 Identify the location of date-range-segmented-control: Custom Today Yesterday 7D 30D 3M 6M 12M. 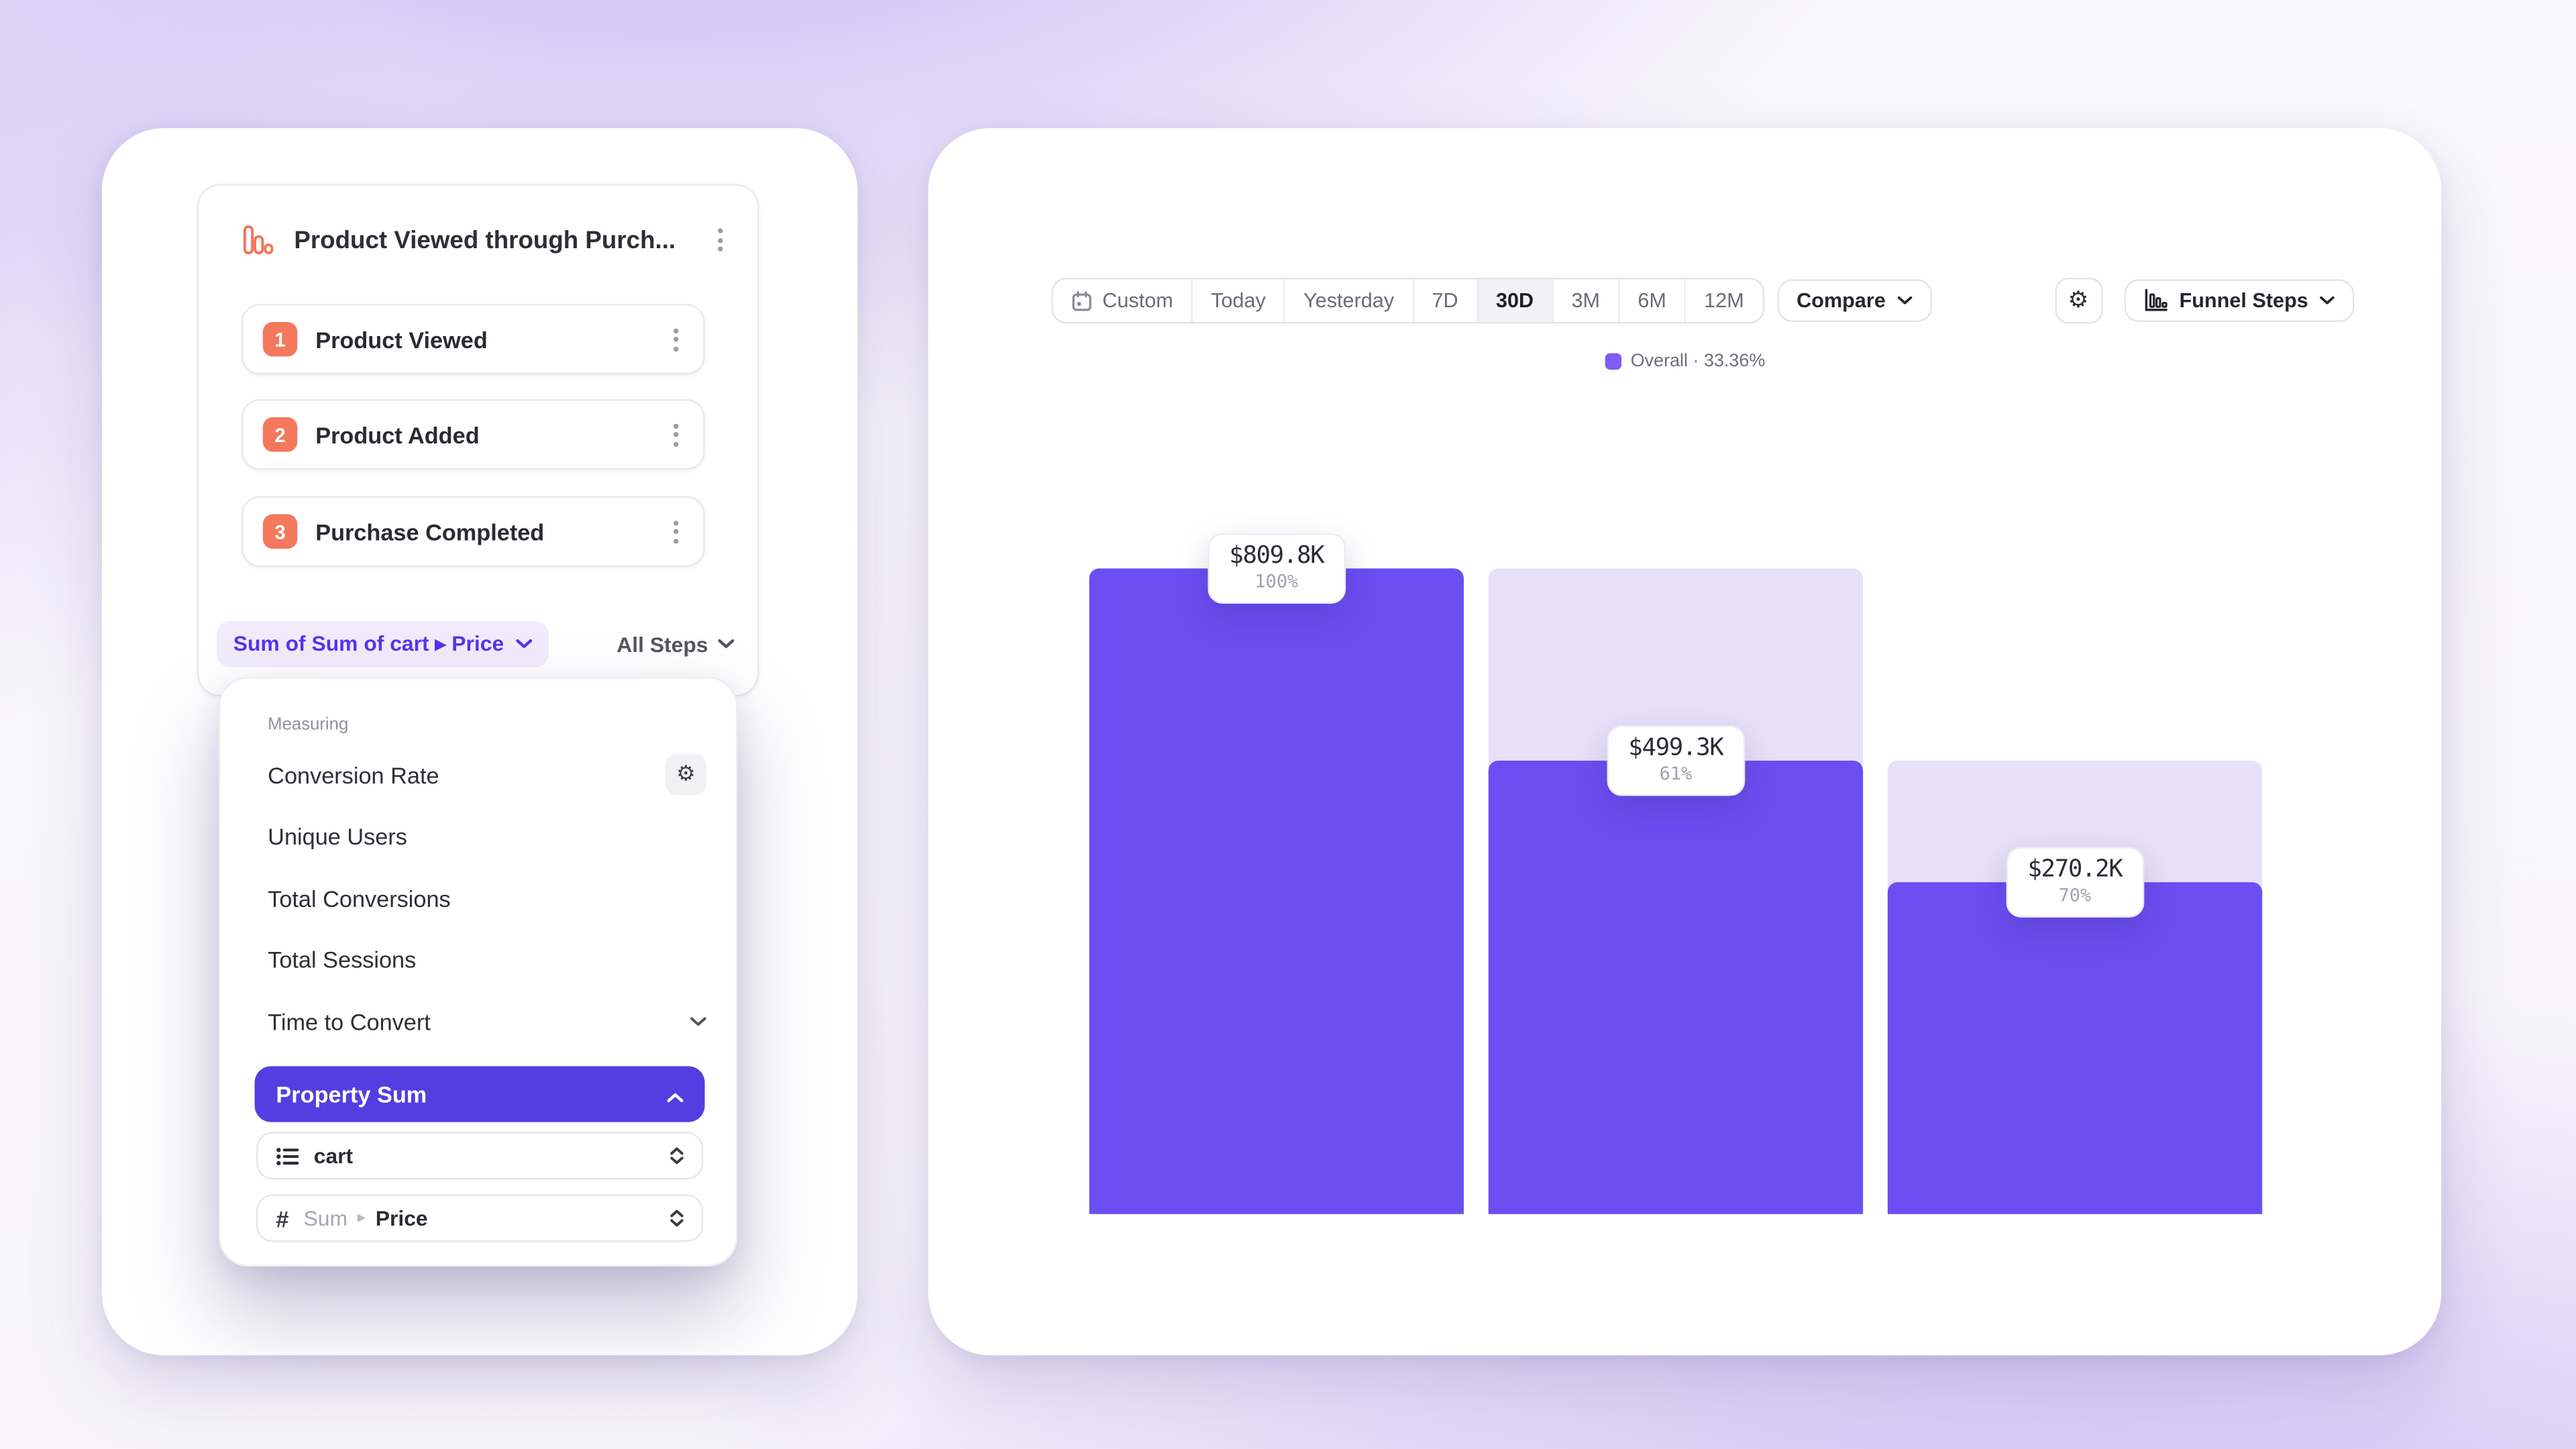
(1407, 300).